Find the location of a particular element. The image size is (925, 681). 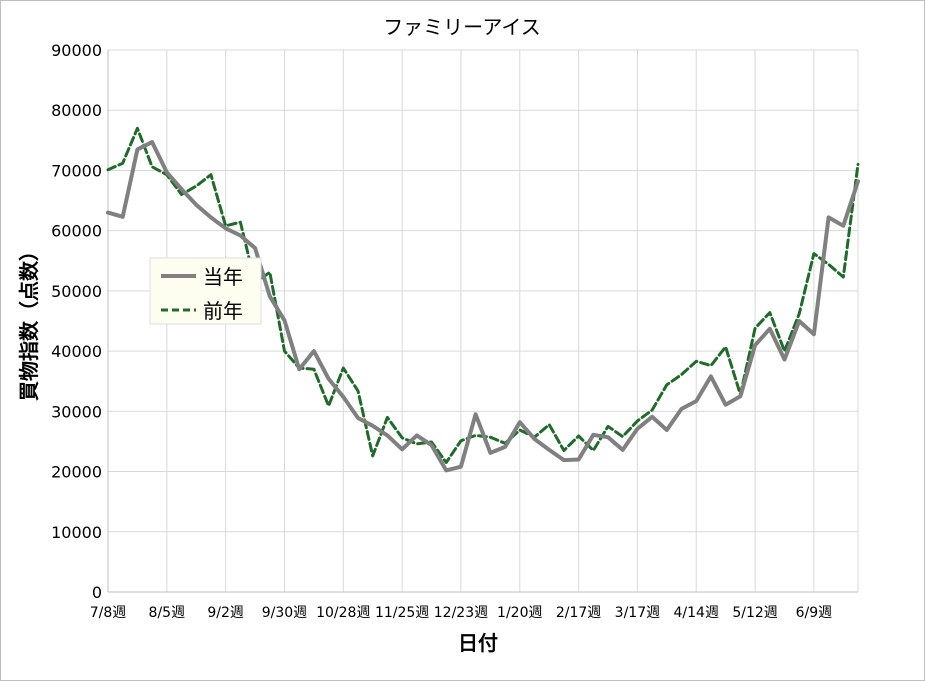

y-tick-label: 60000 is located at coordinates (76, 231).